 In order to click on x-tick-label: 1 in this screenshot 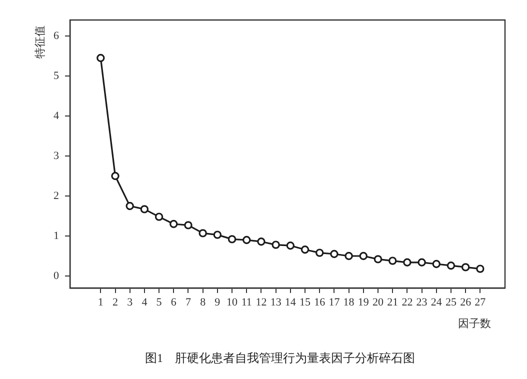, I will do `click(101, 302)`.